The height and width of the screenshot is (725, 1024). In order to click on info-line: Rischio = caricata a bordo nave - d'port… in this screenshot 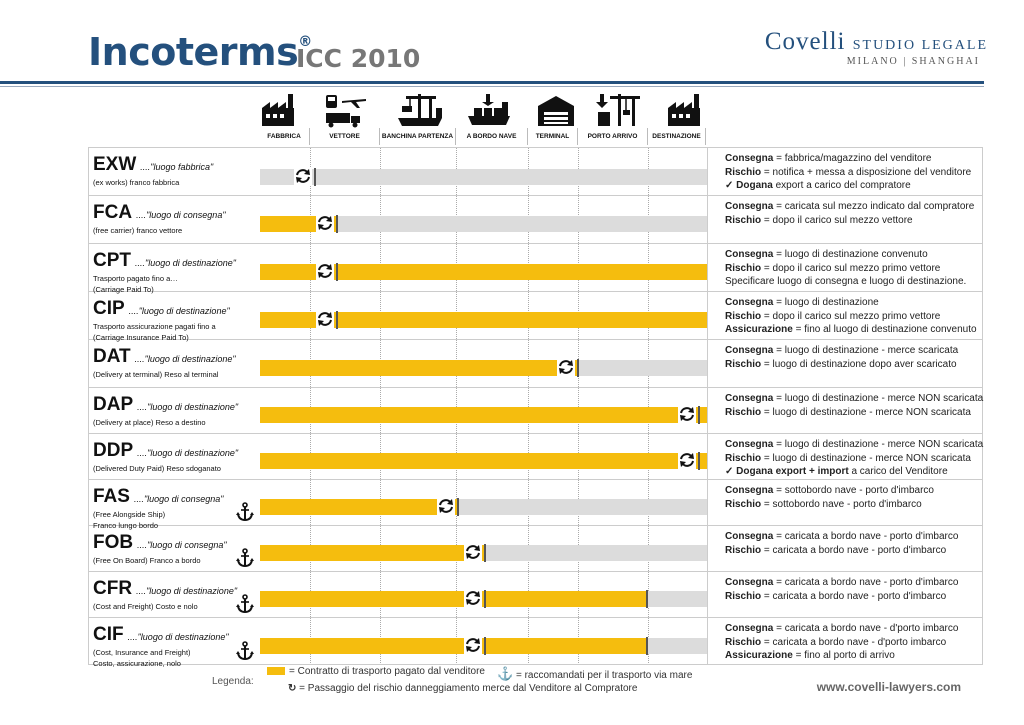, I will do `click(836, 642)`.